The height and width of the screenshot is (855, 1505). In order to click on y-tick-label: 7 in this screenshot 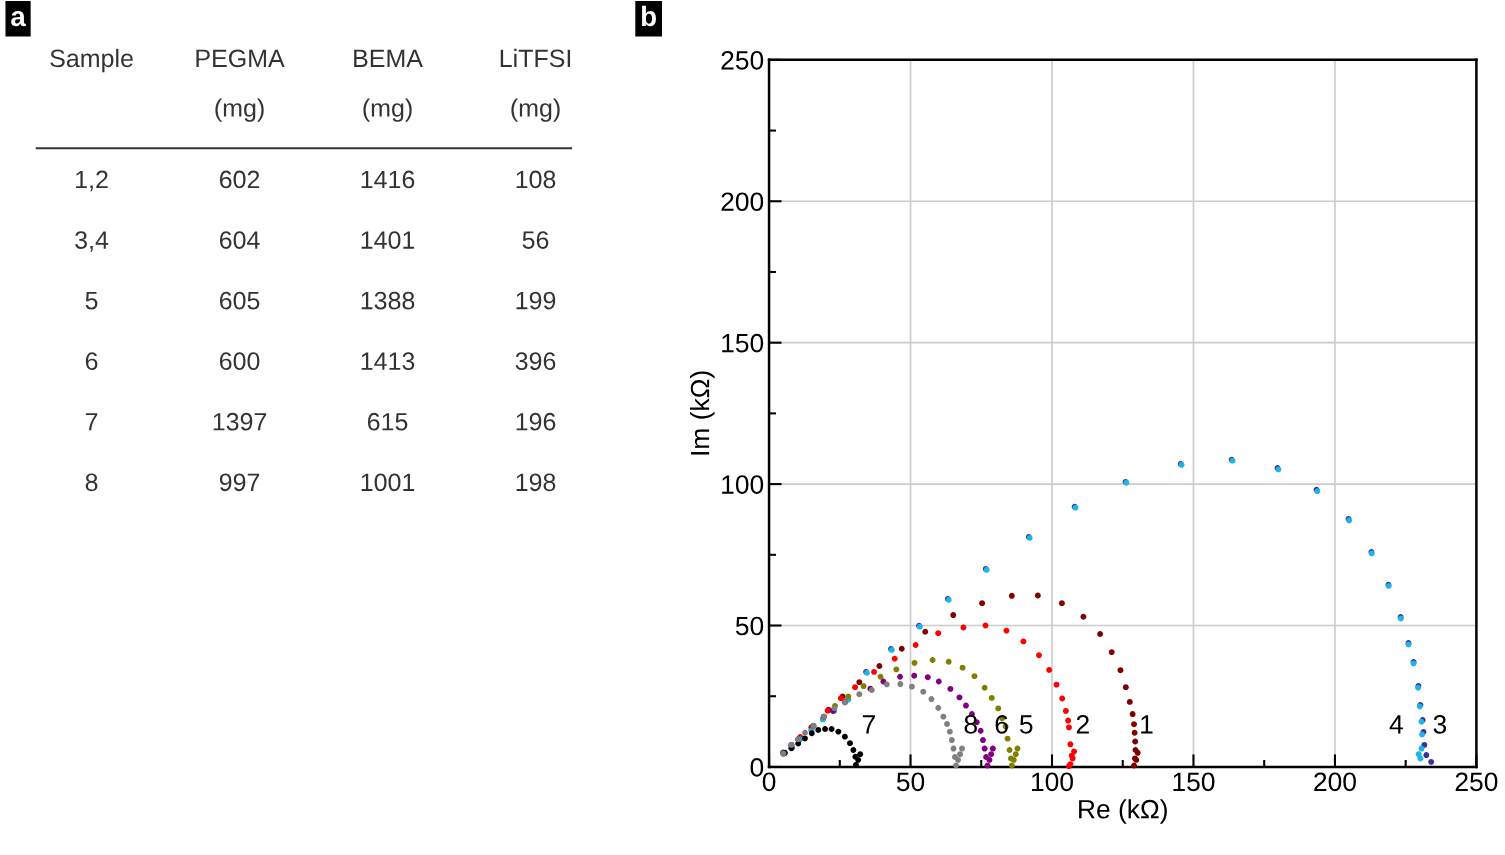, I will do `click(91, 422)`.